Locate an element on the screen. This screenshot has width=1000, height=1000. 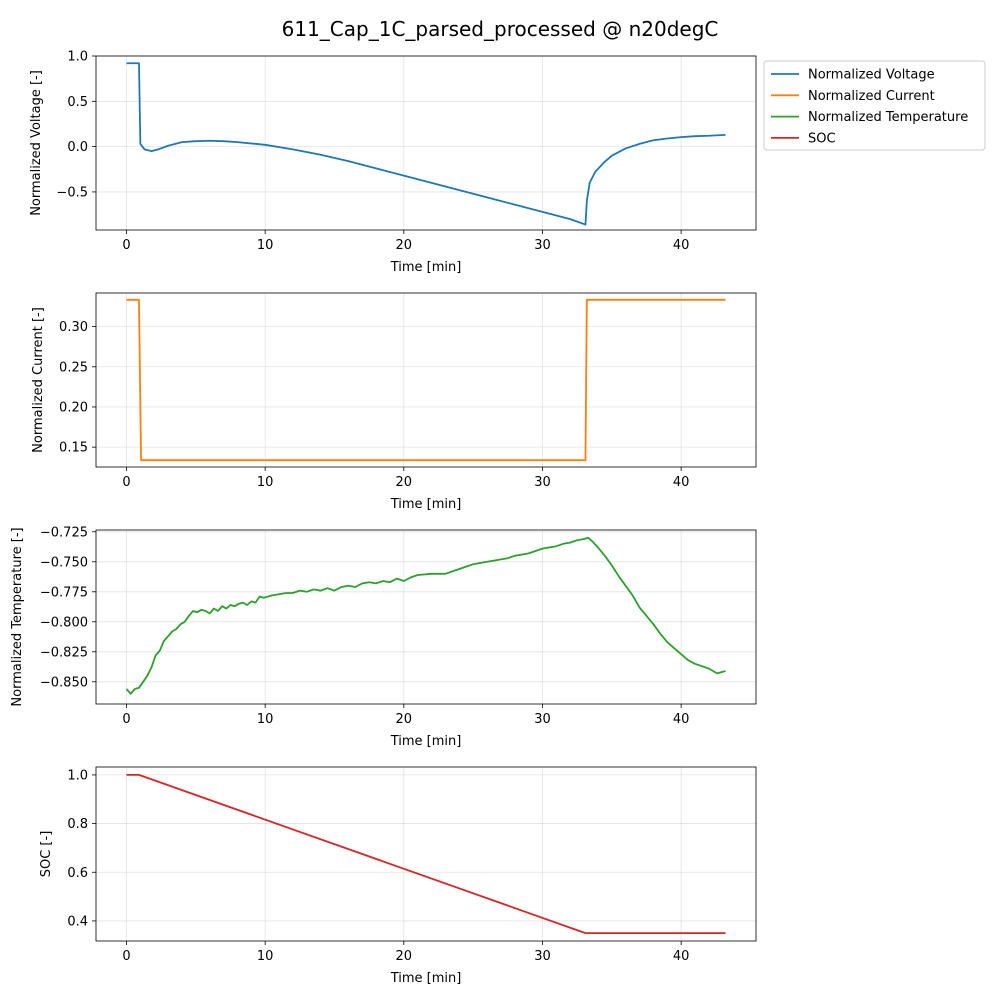
y-tick-label: 0.5 is located at coordinates (77, 102).